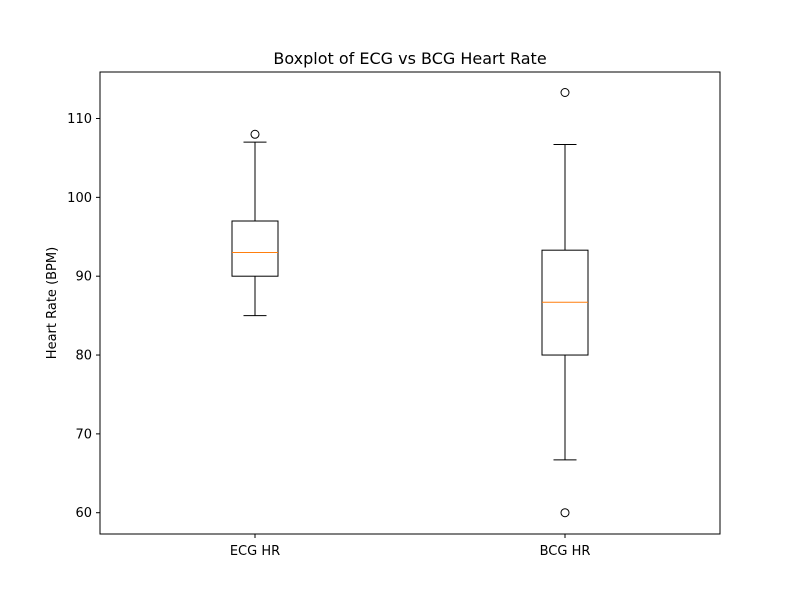  Describe the element at coordinates (409, 58) in the screenshot. I see `chart-title: Boxplot of ECG vs BCG Heart Rate` at that location.